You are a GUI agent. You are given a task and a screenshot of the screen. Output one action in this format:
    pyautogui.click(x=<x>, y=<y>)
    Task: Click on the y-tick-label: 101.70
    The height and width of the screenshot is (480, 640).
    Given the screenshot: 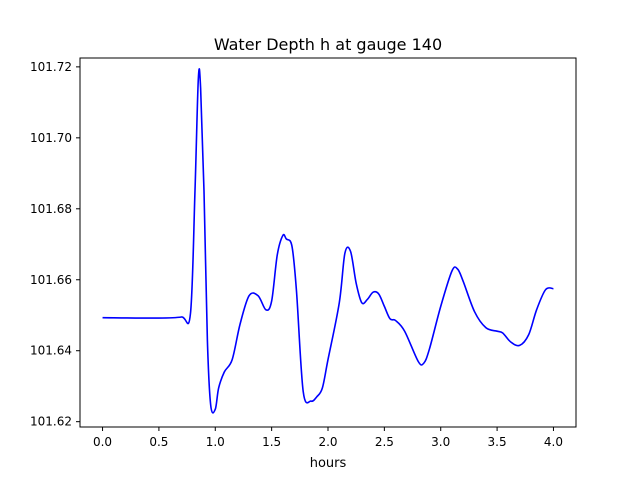 What is the action you would take?
    pyautogui.click(x=51, y=138)
    